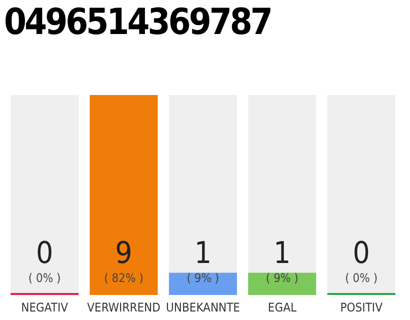 This screenshot has width=410, height=320. What do you see at coordinates (123, 307) in the screenshot?
I see `x-tick-label: VERWIRREND` at bounding box center [123, 307].